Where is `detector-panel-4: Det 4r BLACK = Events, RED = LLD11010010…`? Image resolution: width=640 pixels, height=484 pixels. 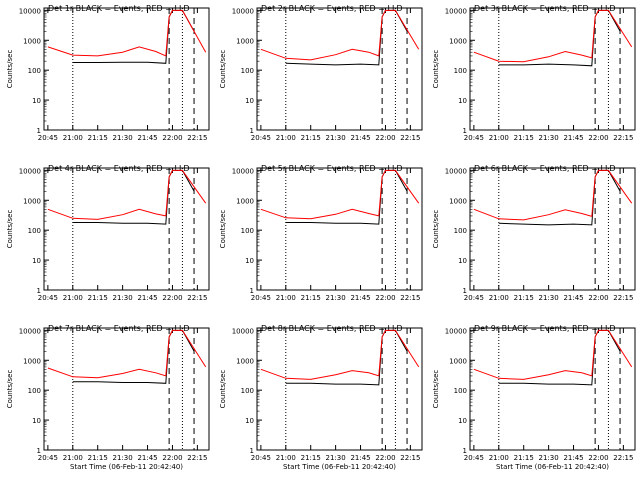 detector-panel-4: Det 4r BLACK = Events, RED = LLD11010010… is located at coordinates (108, 233).